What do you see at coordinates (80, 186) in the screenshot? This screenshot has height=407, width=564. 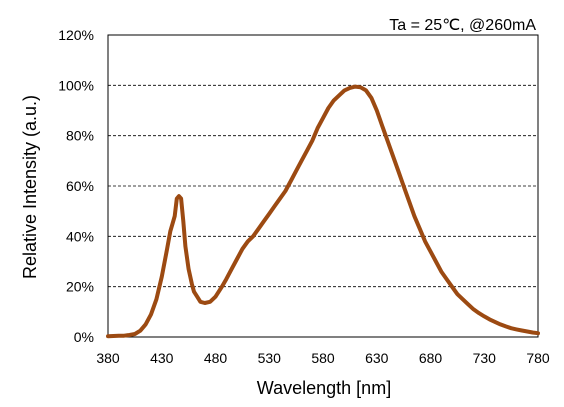 I see `y-tick-label: 60%` at bounding box center [80, 186].